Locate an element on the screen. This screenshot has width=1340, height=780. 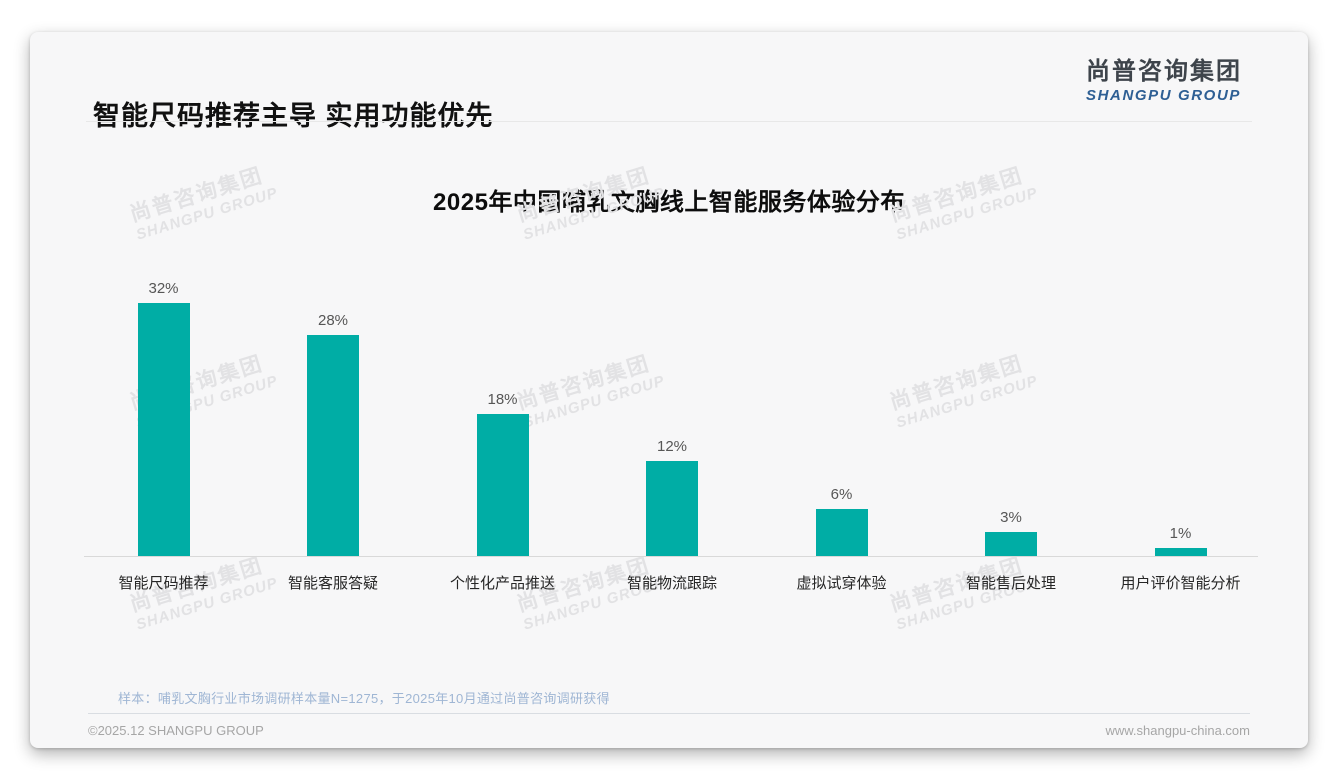
bar-value-label: 28% is located at coordinates (333, 320).